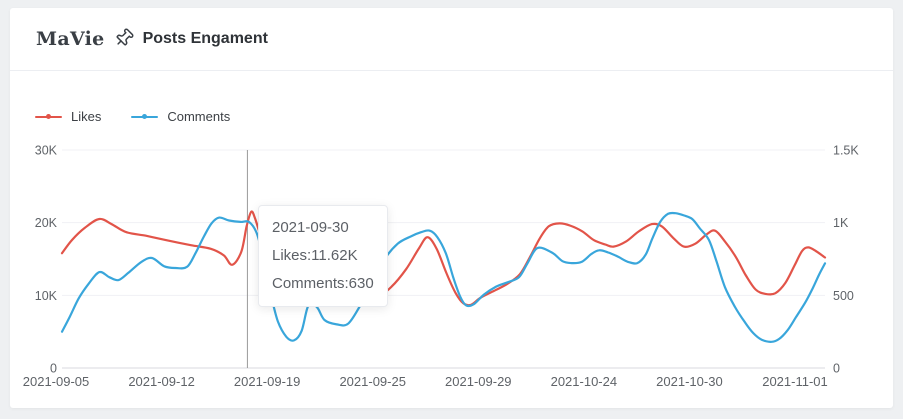 The width and height of the screenshot is (903, 419). Describe the element at coordinates (584, 381) in the screenshot. I see `x-axis-label: 2021-10-24` at that location.